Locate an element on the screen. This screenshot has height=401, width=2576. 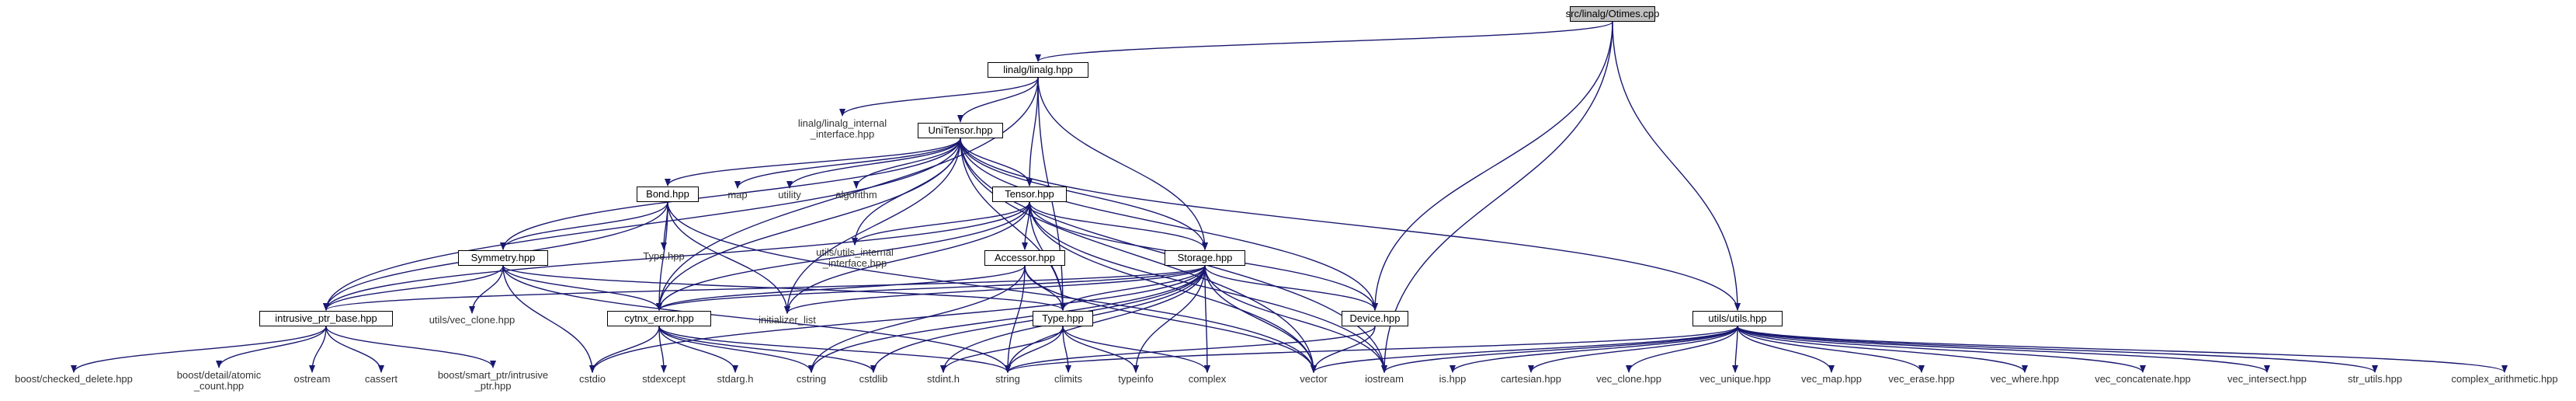
node-vec-clone: vec_clone.hpp is located at coordinates (1628, 379).